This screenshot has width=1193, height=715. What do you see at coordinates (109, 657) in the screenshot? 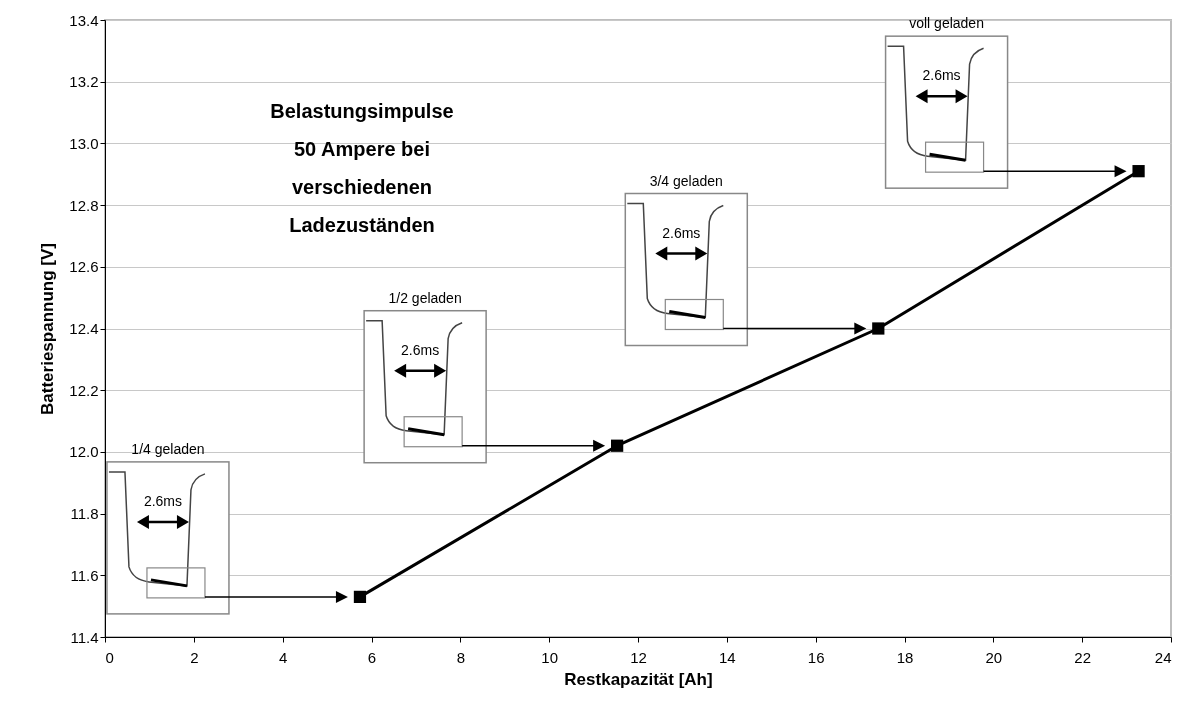
I see `x-tick-label: 0` at bounding box center [109, 657].